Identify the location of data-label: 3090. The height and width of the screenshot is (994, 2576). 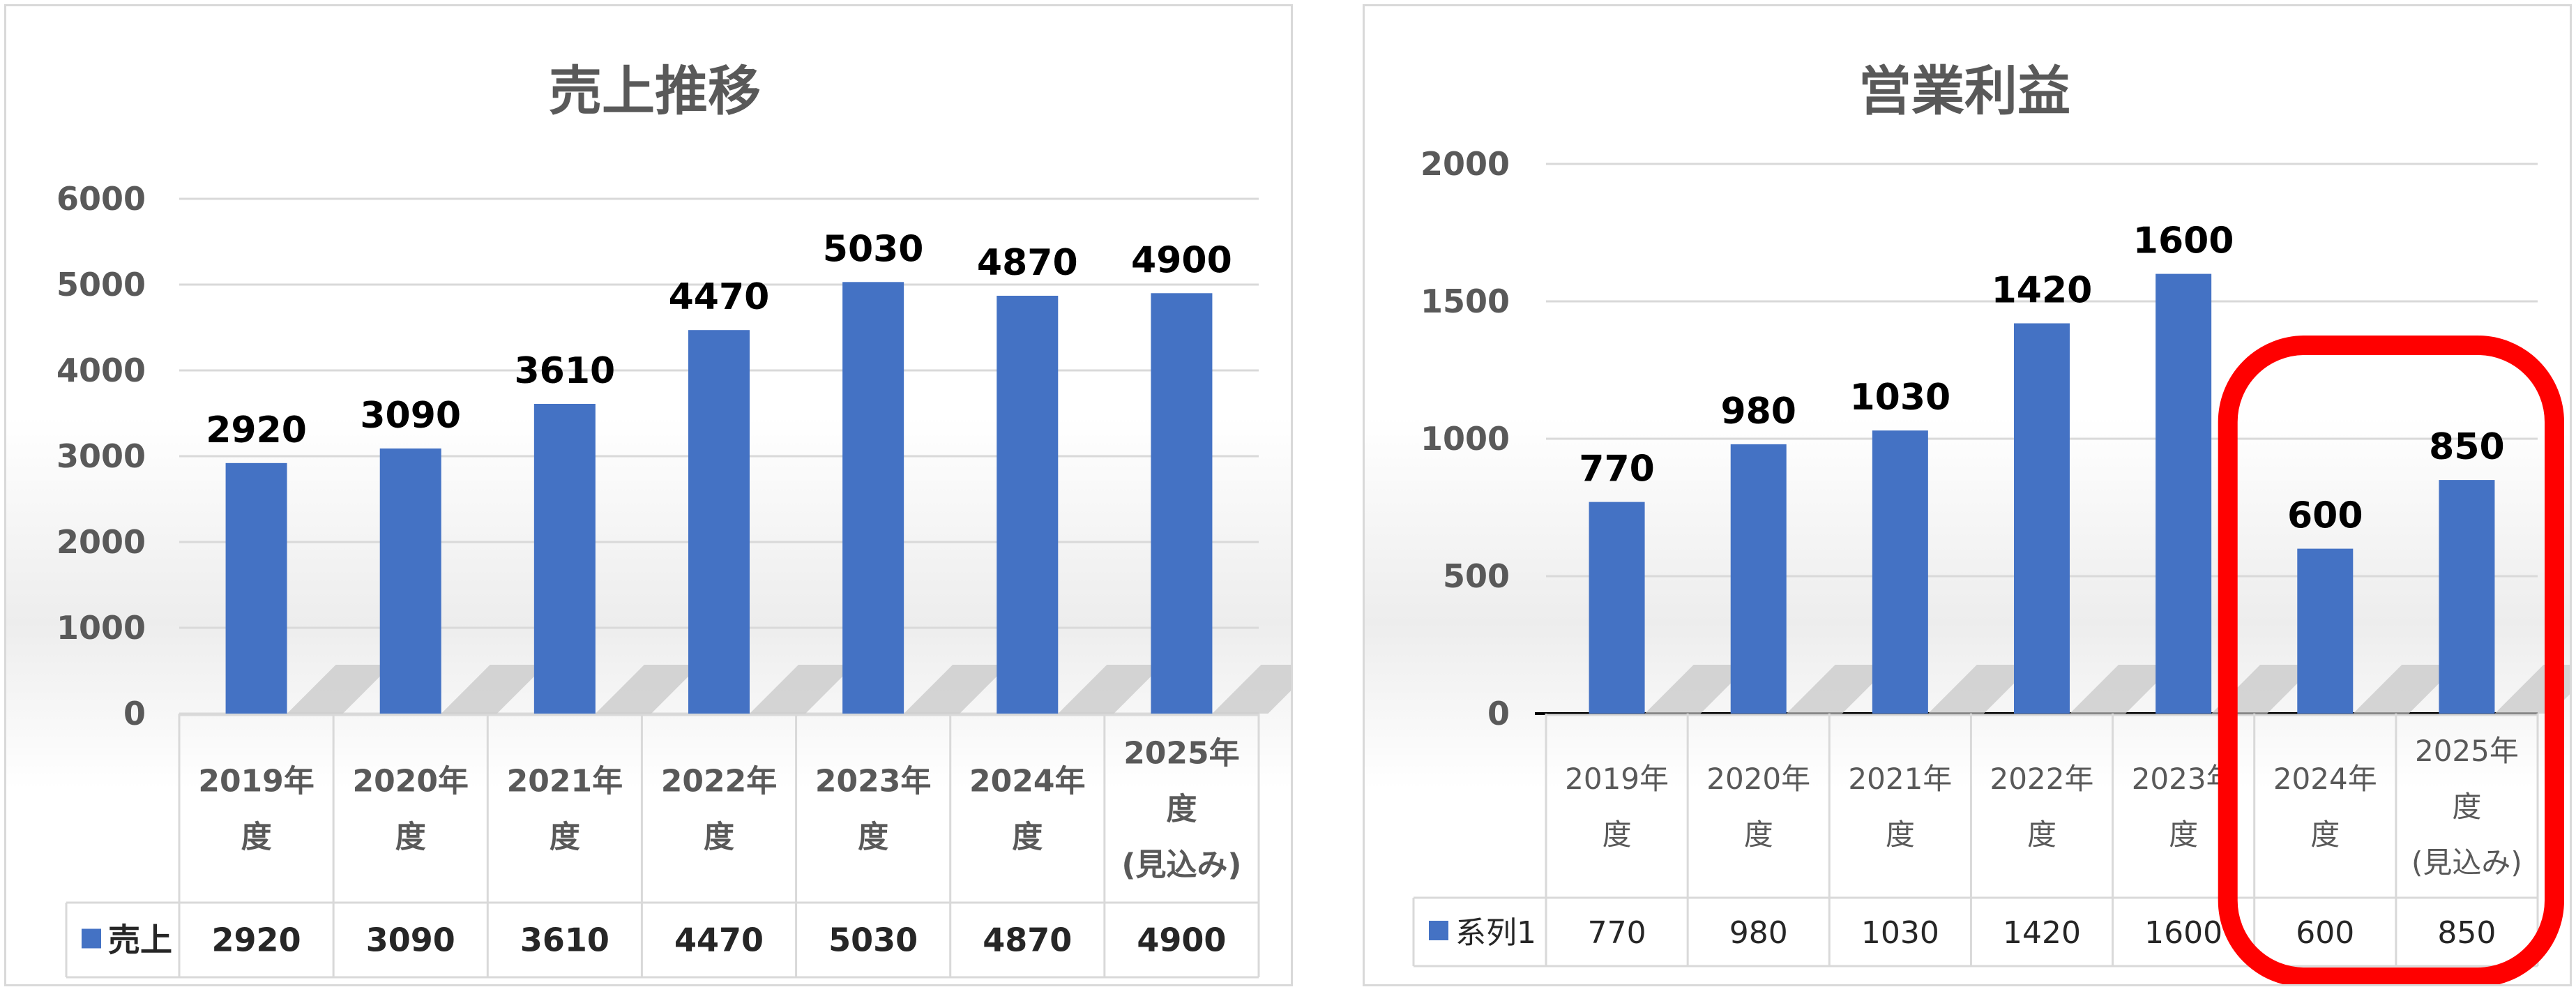
(410, 416).